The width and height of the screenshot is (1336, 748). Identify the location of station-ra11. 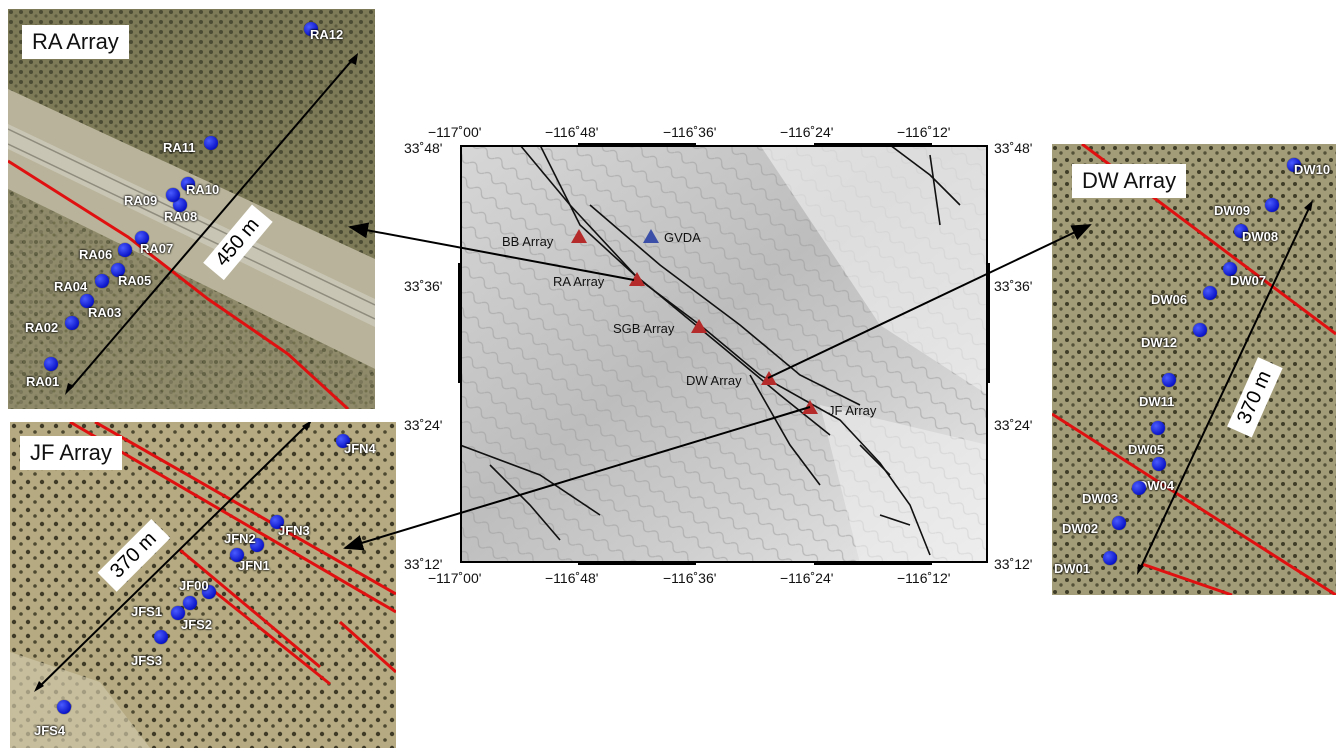
(211, 143).